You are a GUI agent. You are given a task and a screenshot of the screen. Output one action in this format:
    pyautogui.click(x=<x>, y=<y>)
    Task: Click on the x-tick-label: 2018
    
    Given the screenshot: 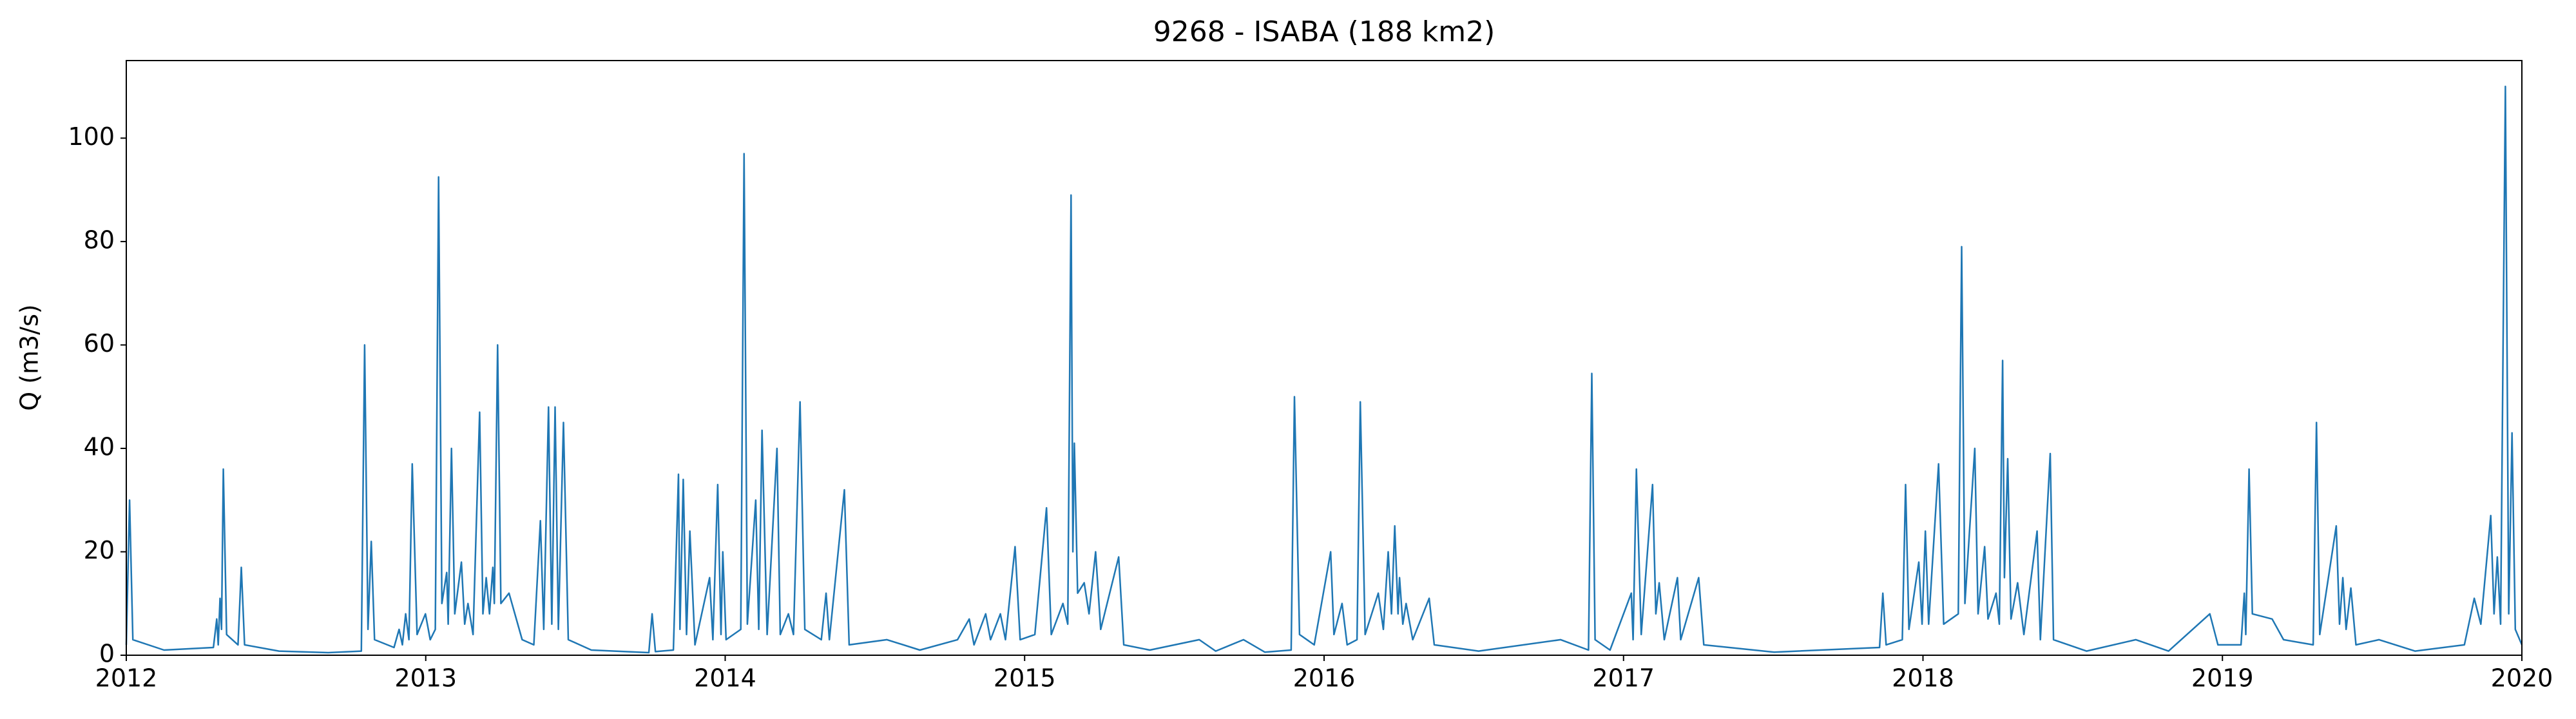 What is the action you would take?
    pyautogui.click(x=1923, y=678)
    